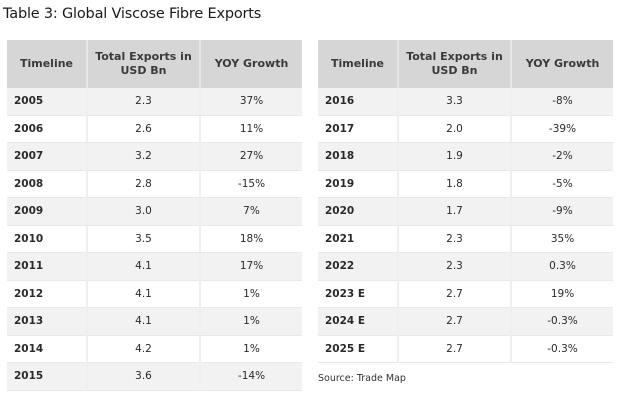  Describe the element at coordinates (47, 239) in the screenshot. I see `cell-year: 2010` at that location.